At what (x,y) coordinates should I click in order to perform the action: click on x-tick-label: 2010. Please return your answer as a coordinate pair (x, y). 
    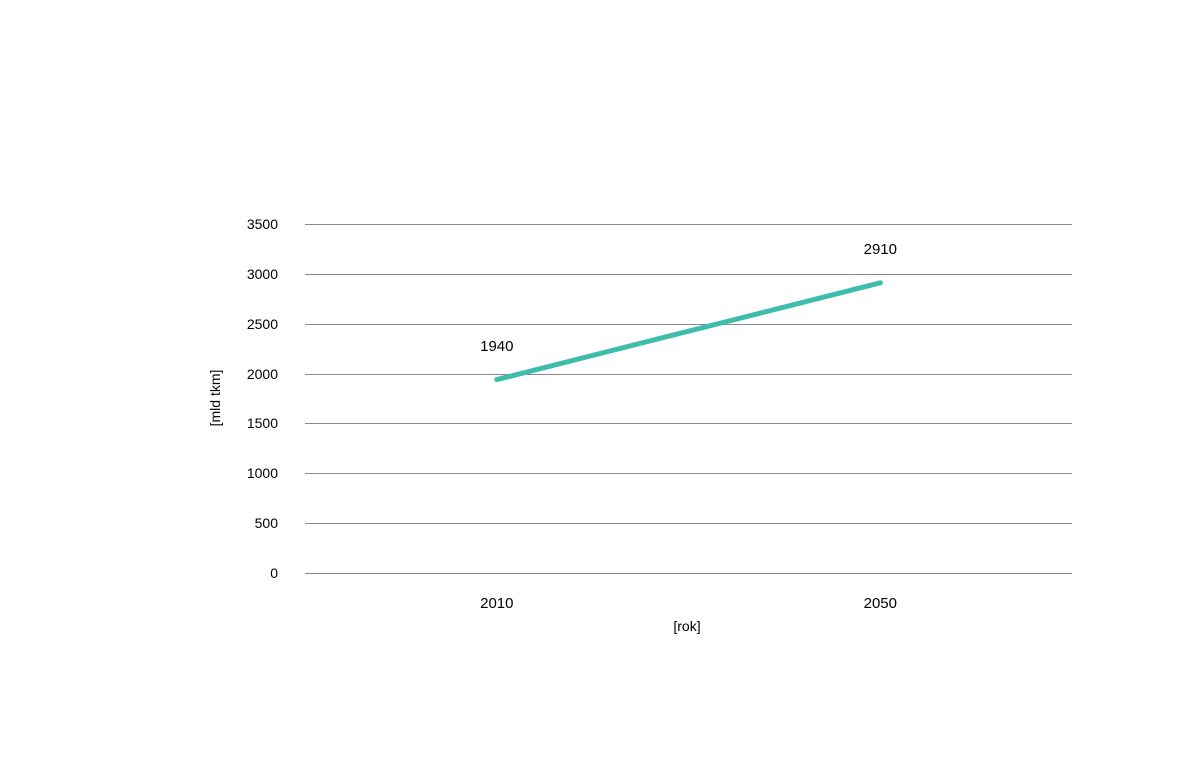
    Looking at the image, I should click on (497, 603).